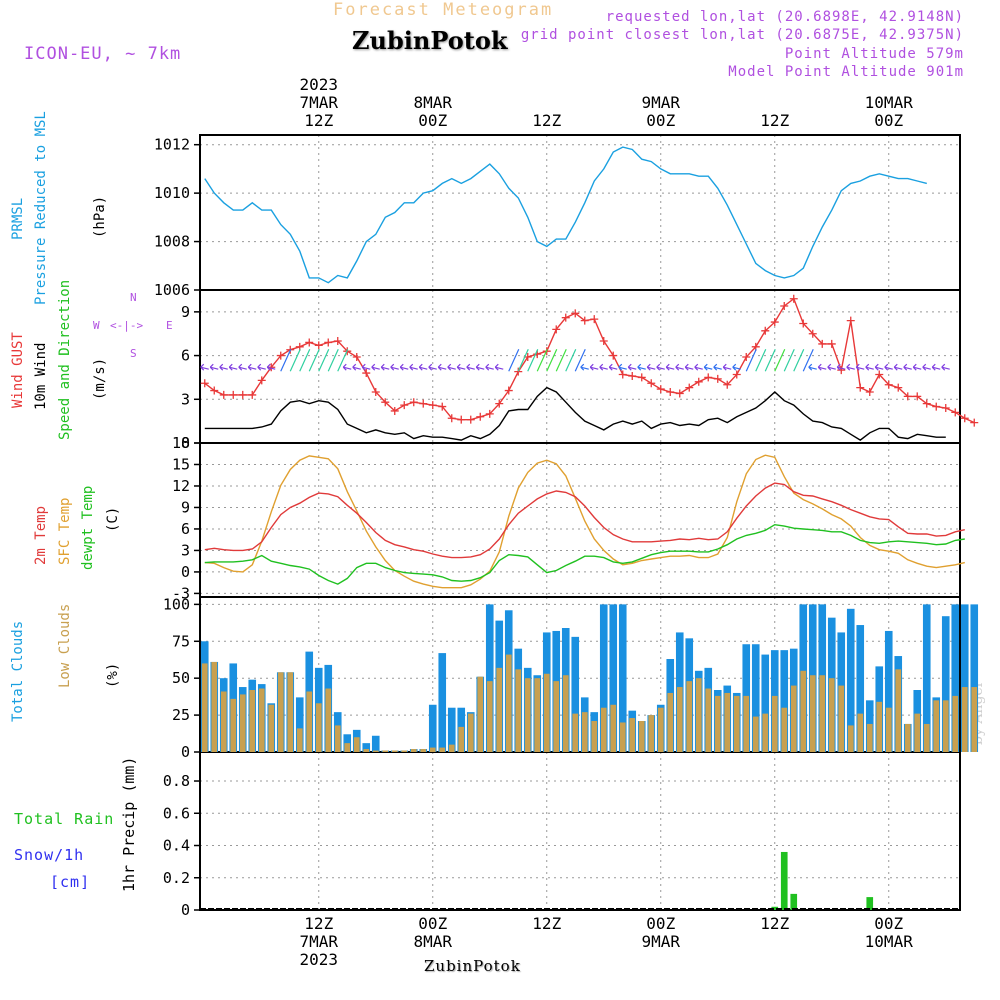 This screenshot has height=1000, width=1000. Describe the element at coordinates (49, 855) in the screenshot. I see `precip-snow-label: Snow/1h` at that location.